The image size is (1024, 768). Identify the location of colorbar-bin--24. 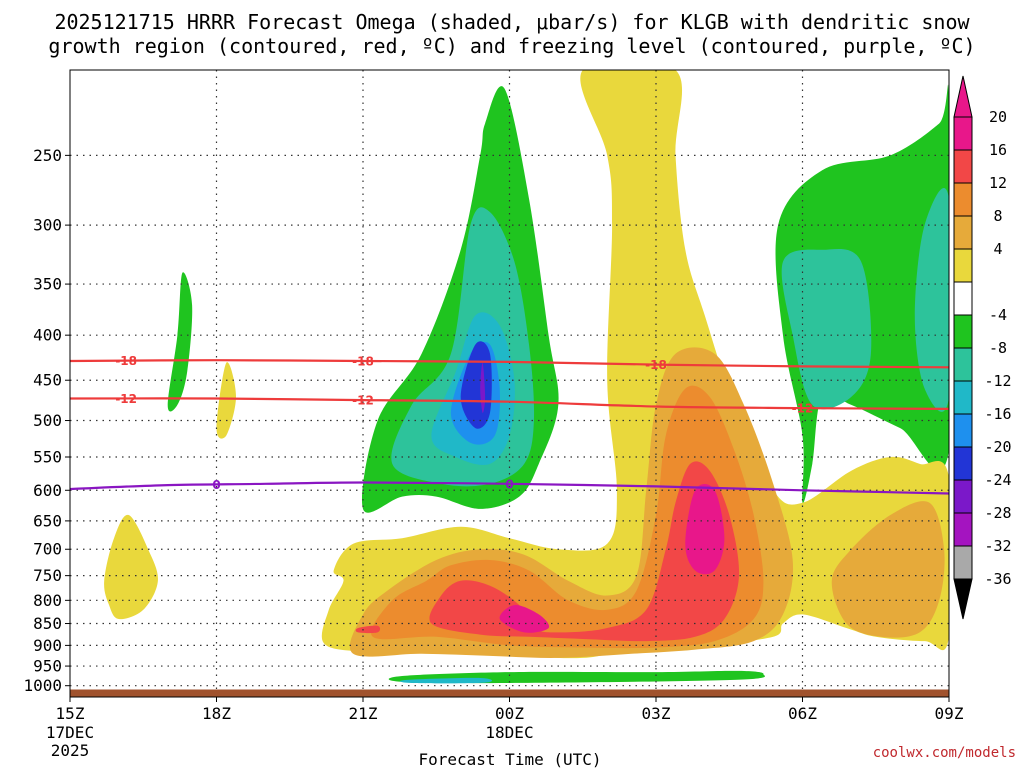
(963, 463).